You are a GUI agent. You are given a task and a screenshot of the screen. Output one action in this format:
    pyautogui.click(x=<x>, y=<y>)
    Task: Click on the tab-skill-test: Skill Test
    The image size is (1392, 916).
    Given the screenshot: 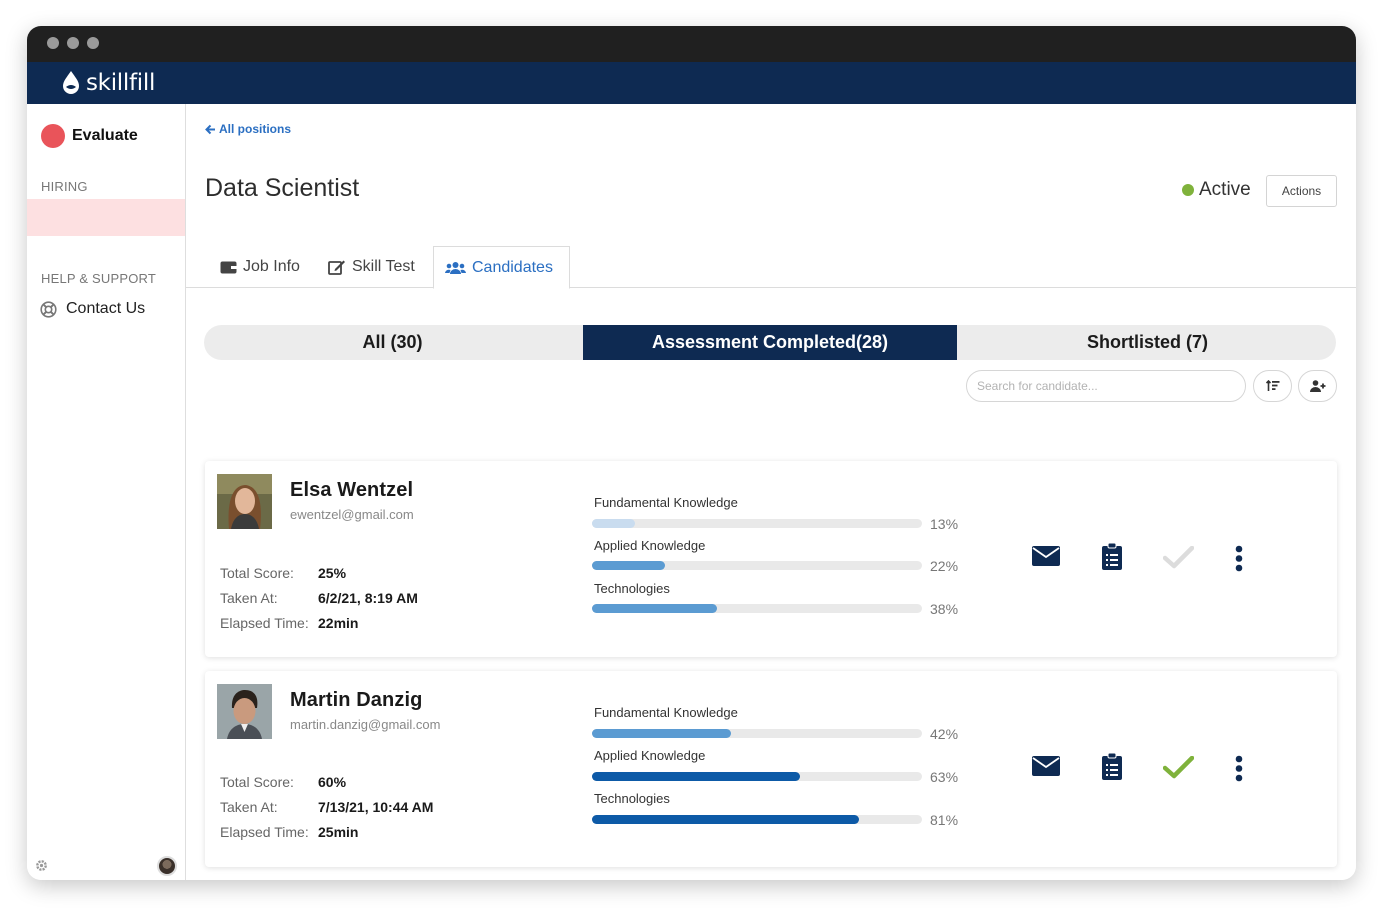 What is the action you would take?
    pyautogui.click(x=371, y=267)
    